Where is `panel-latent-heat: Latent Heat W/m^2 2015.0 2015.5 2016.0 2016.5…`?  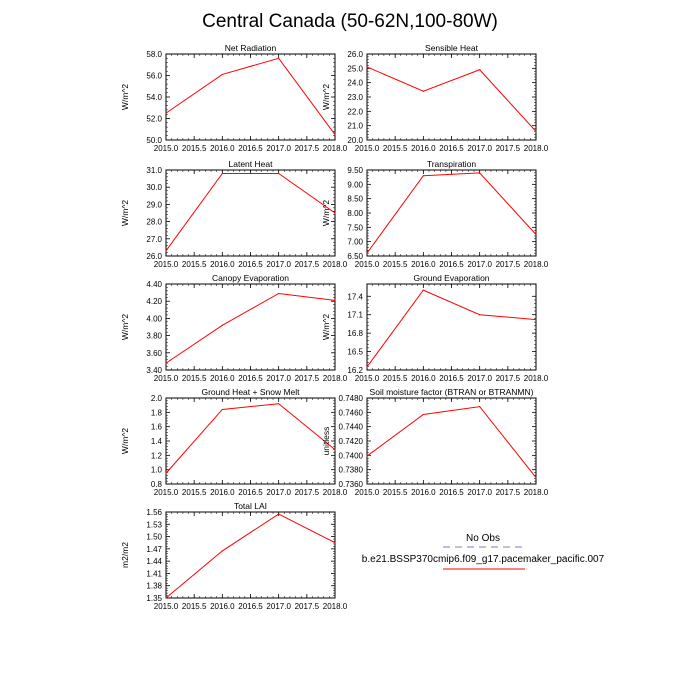 panel-latent-heat: Latent Heat W/m^2 2015.0 2015.5 2016.0 2016.5… is located at coordinates (234, 214).